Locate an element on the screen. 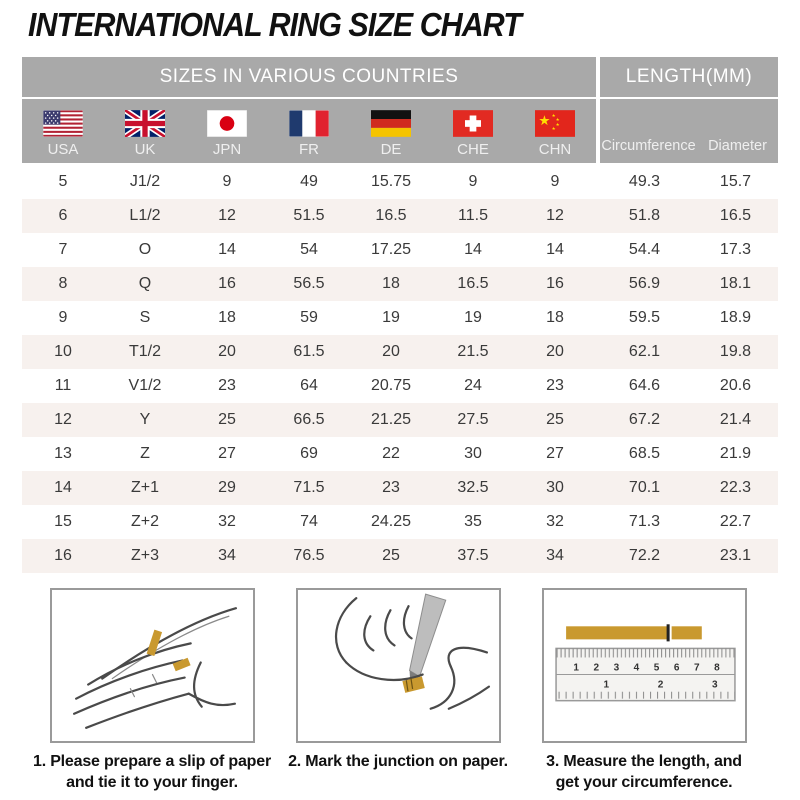 This screenshot has height=800, width=800. paper-strip is located at coordinates (154, 643).